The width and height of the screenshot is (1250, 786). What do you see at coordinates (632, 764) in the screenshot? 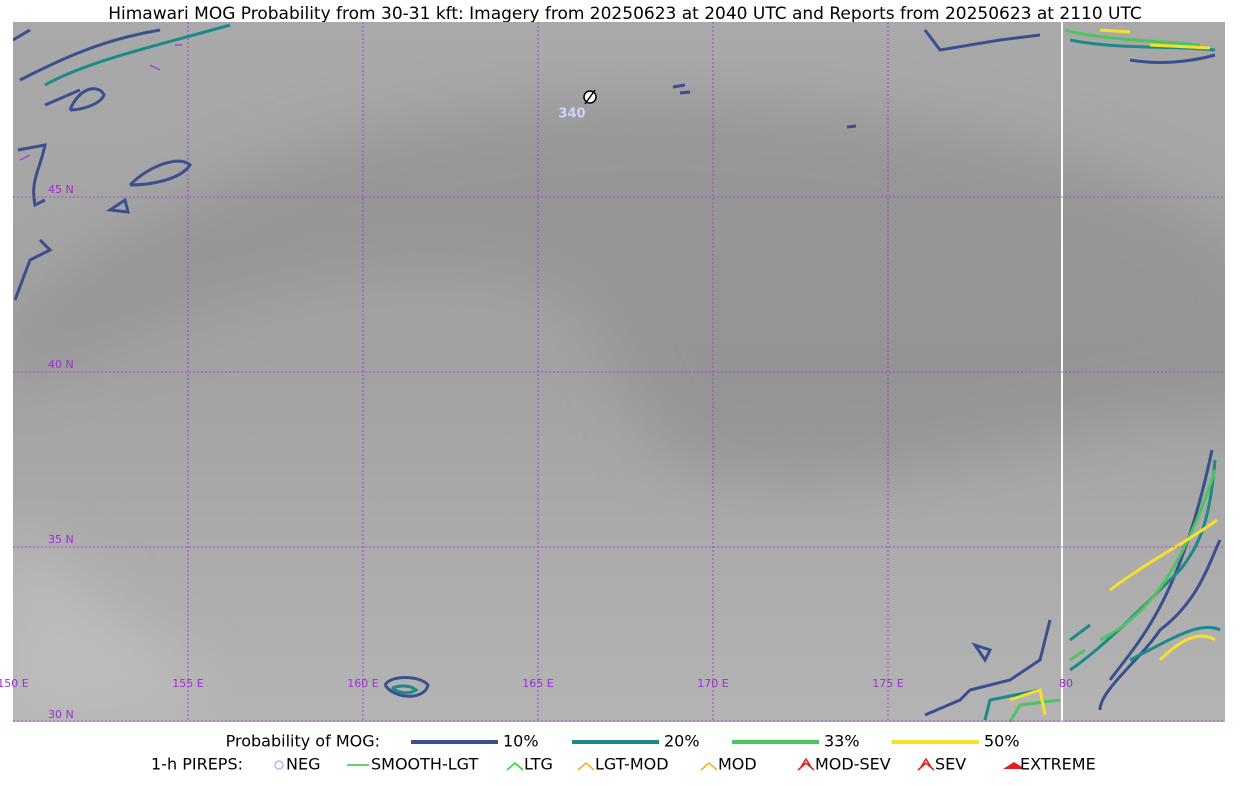
I see `legend-label: LGT-MOD` at bounding box center [632, 764].